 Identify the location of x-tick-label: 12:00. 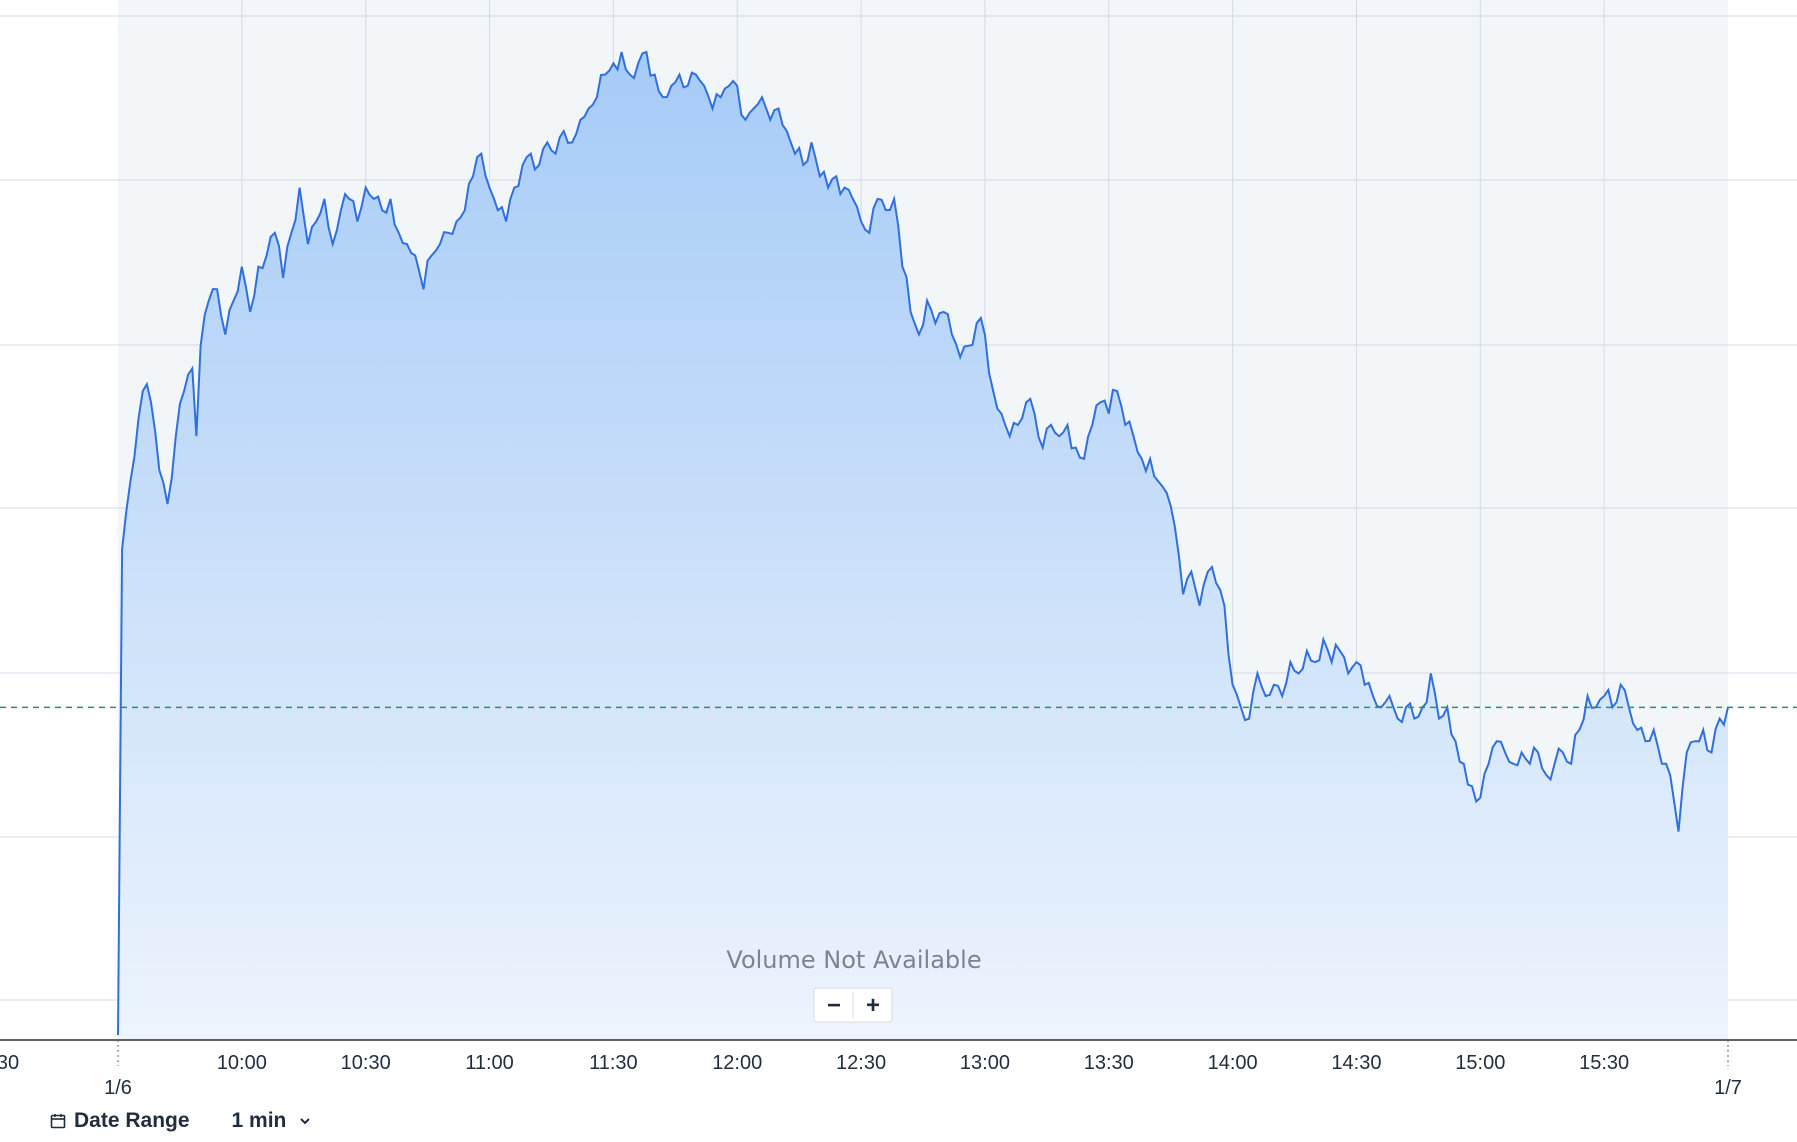
(737, 1063).